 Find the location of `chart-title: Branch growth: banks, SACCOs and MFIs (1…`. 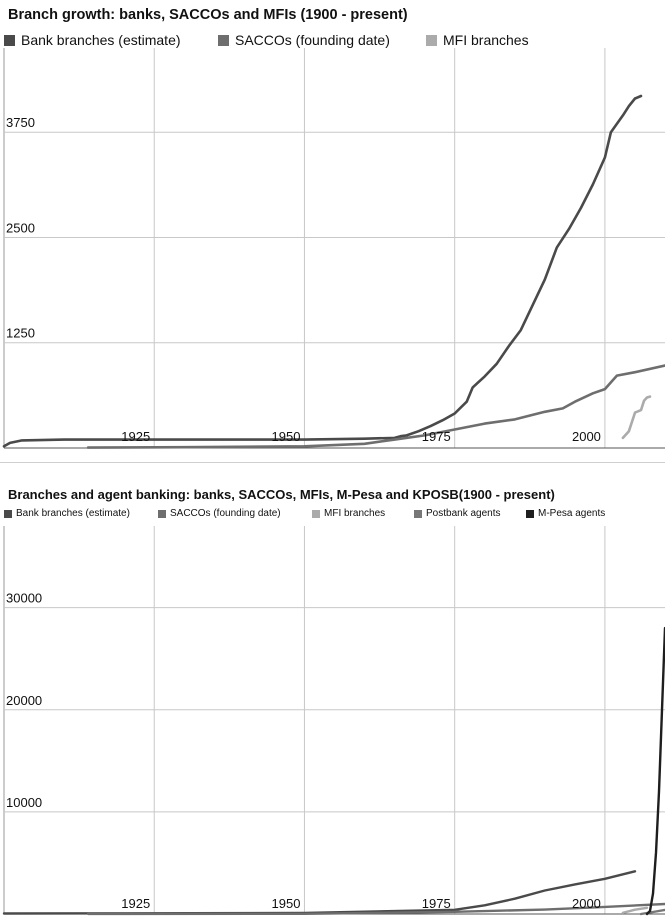

chart-title: Branch growth: banks, SACCOs and MFIs (1… is located at coordinates (208, 15).